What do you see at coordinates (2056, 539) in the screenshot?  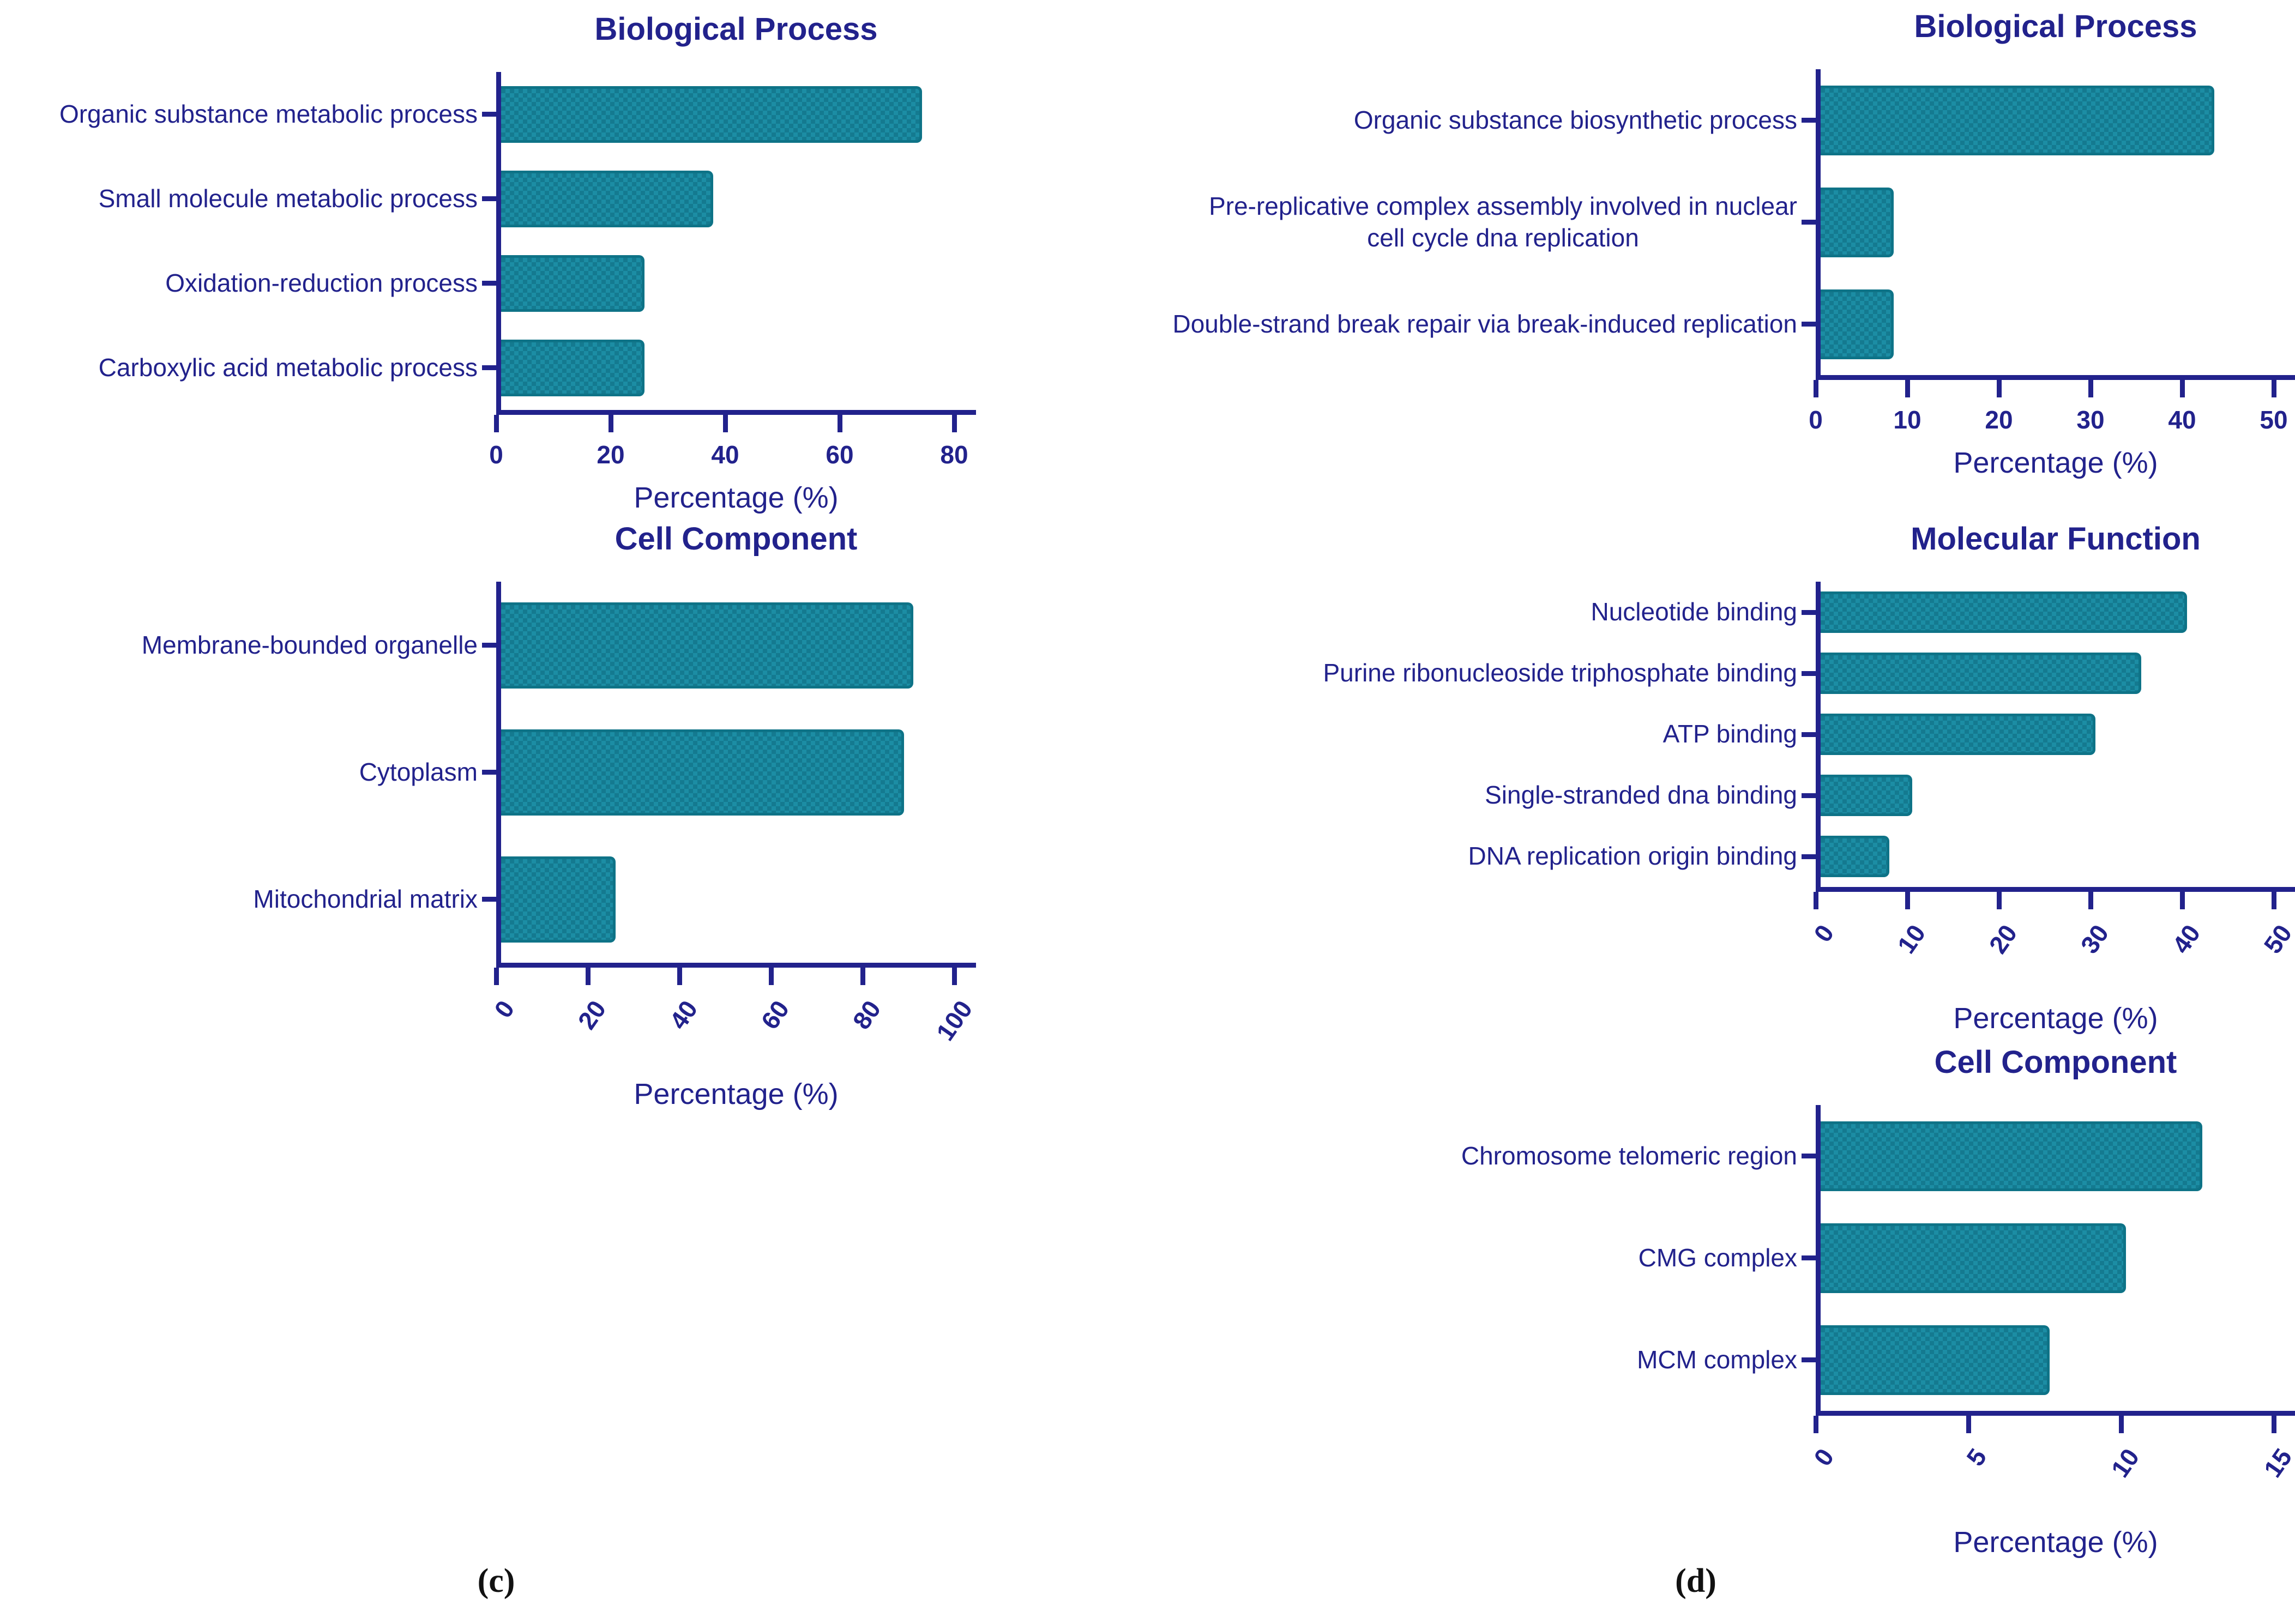 I see `chart-title: Molecular Function` at bounding box center [2056, 539].